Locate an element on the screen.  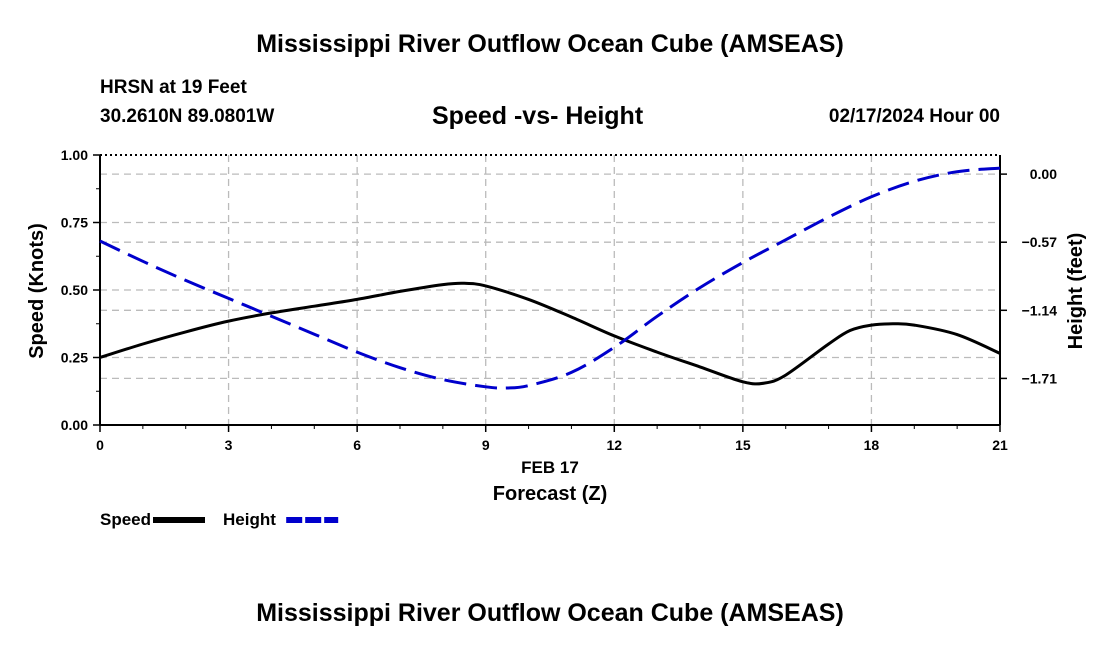
coordinates-label: 30.2610N 89.0801W is located at coordinates (187, 116).